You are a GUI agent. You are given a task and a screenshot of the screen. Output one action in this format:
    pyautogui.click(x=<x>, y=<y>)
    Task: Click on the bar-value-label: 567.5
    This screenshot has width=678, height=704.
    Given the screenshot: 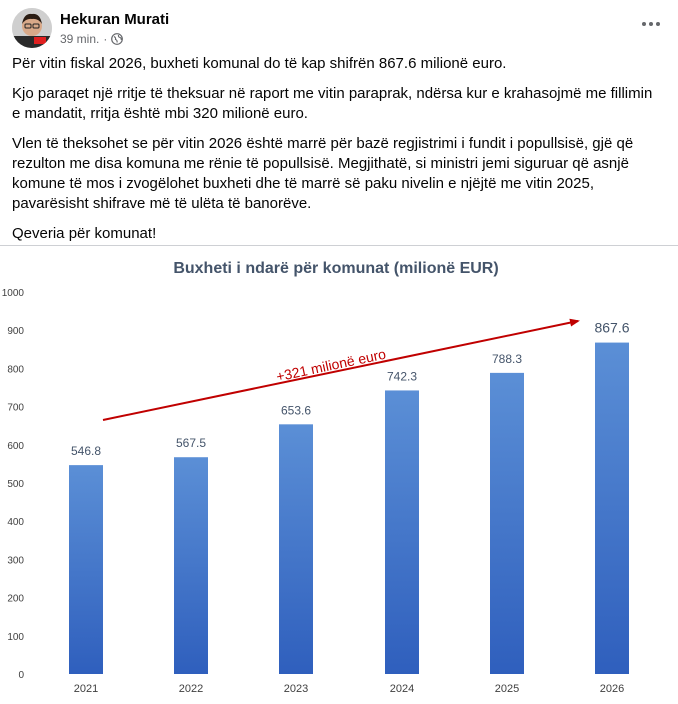 What is the action you would take?
    pyautogui.click(x=191, y=443)
    